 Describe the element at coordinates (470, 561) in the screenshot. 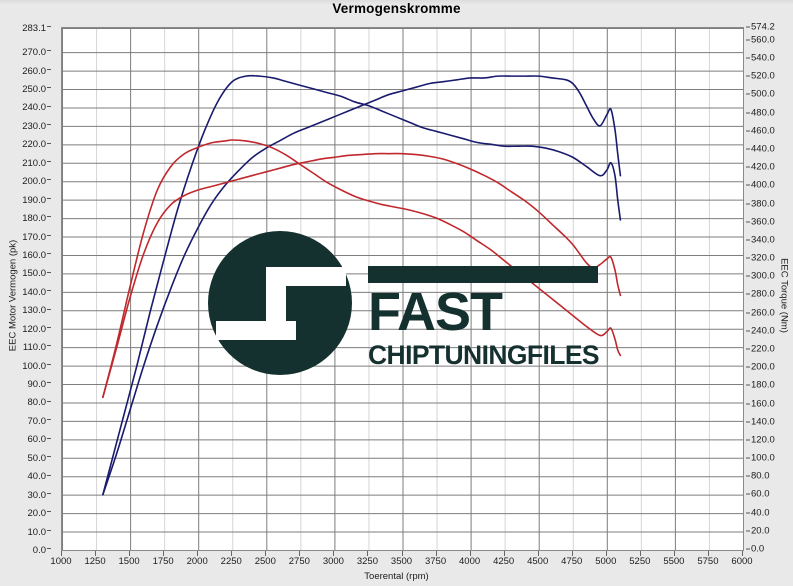

I see `x-tick-label: 4000` at that location.